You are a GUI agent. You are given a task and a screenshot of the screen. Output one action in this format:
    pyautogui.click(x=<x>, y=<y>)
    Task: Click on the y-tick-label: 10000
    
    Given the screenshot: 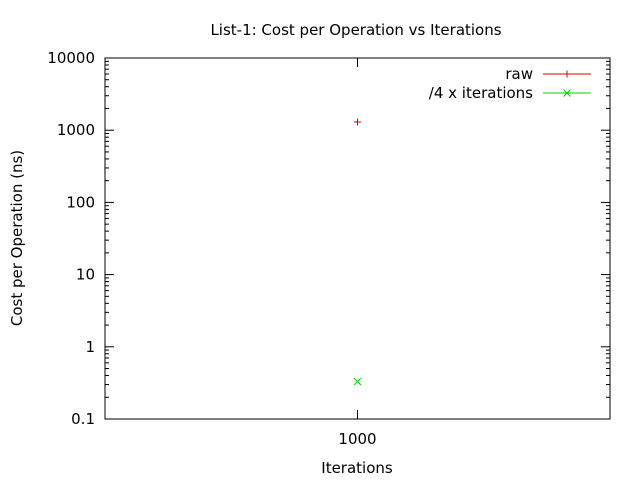 What is the action you would take?
    pyautogui.click(x=71, y=58)
    